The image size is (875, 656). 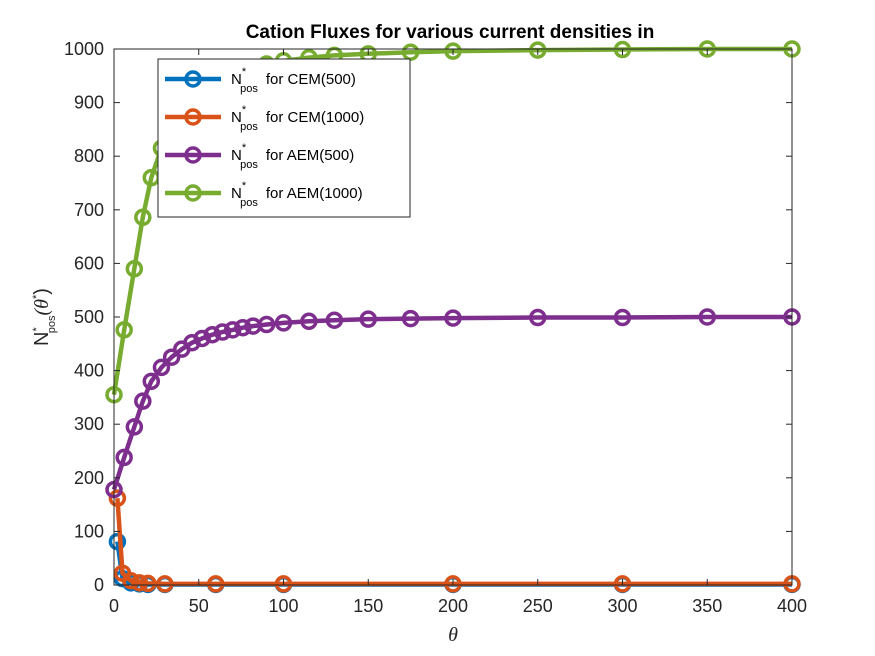 I want to click on y-tick-label: 1000, so click(x=84, y=49).